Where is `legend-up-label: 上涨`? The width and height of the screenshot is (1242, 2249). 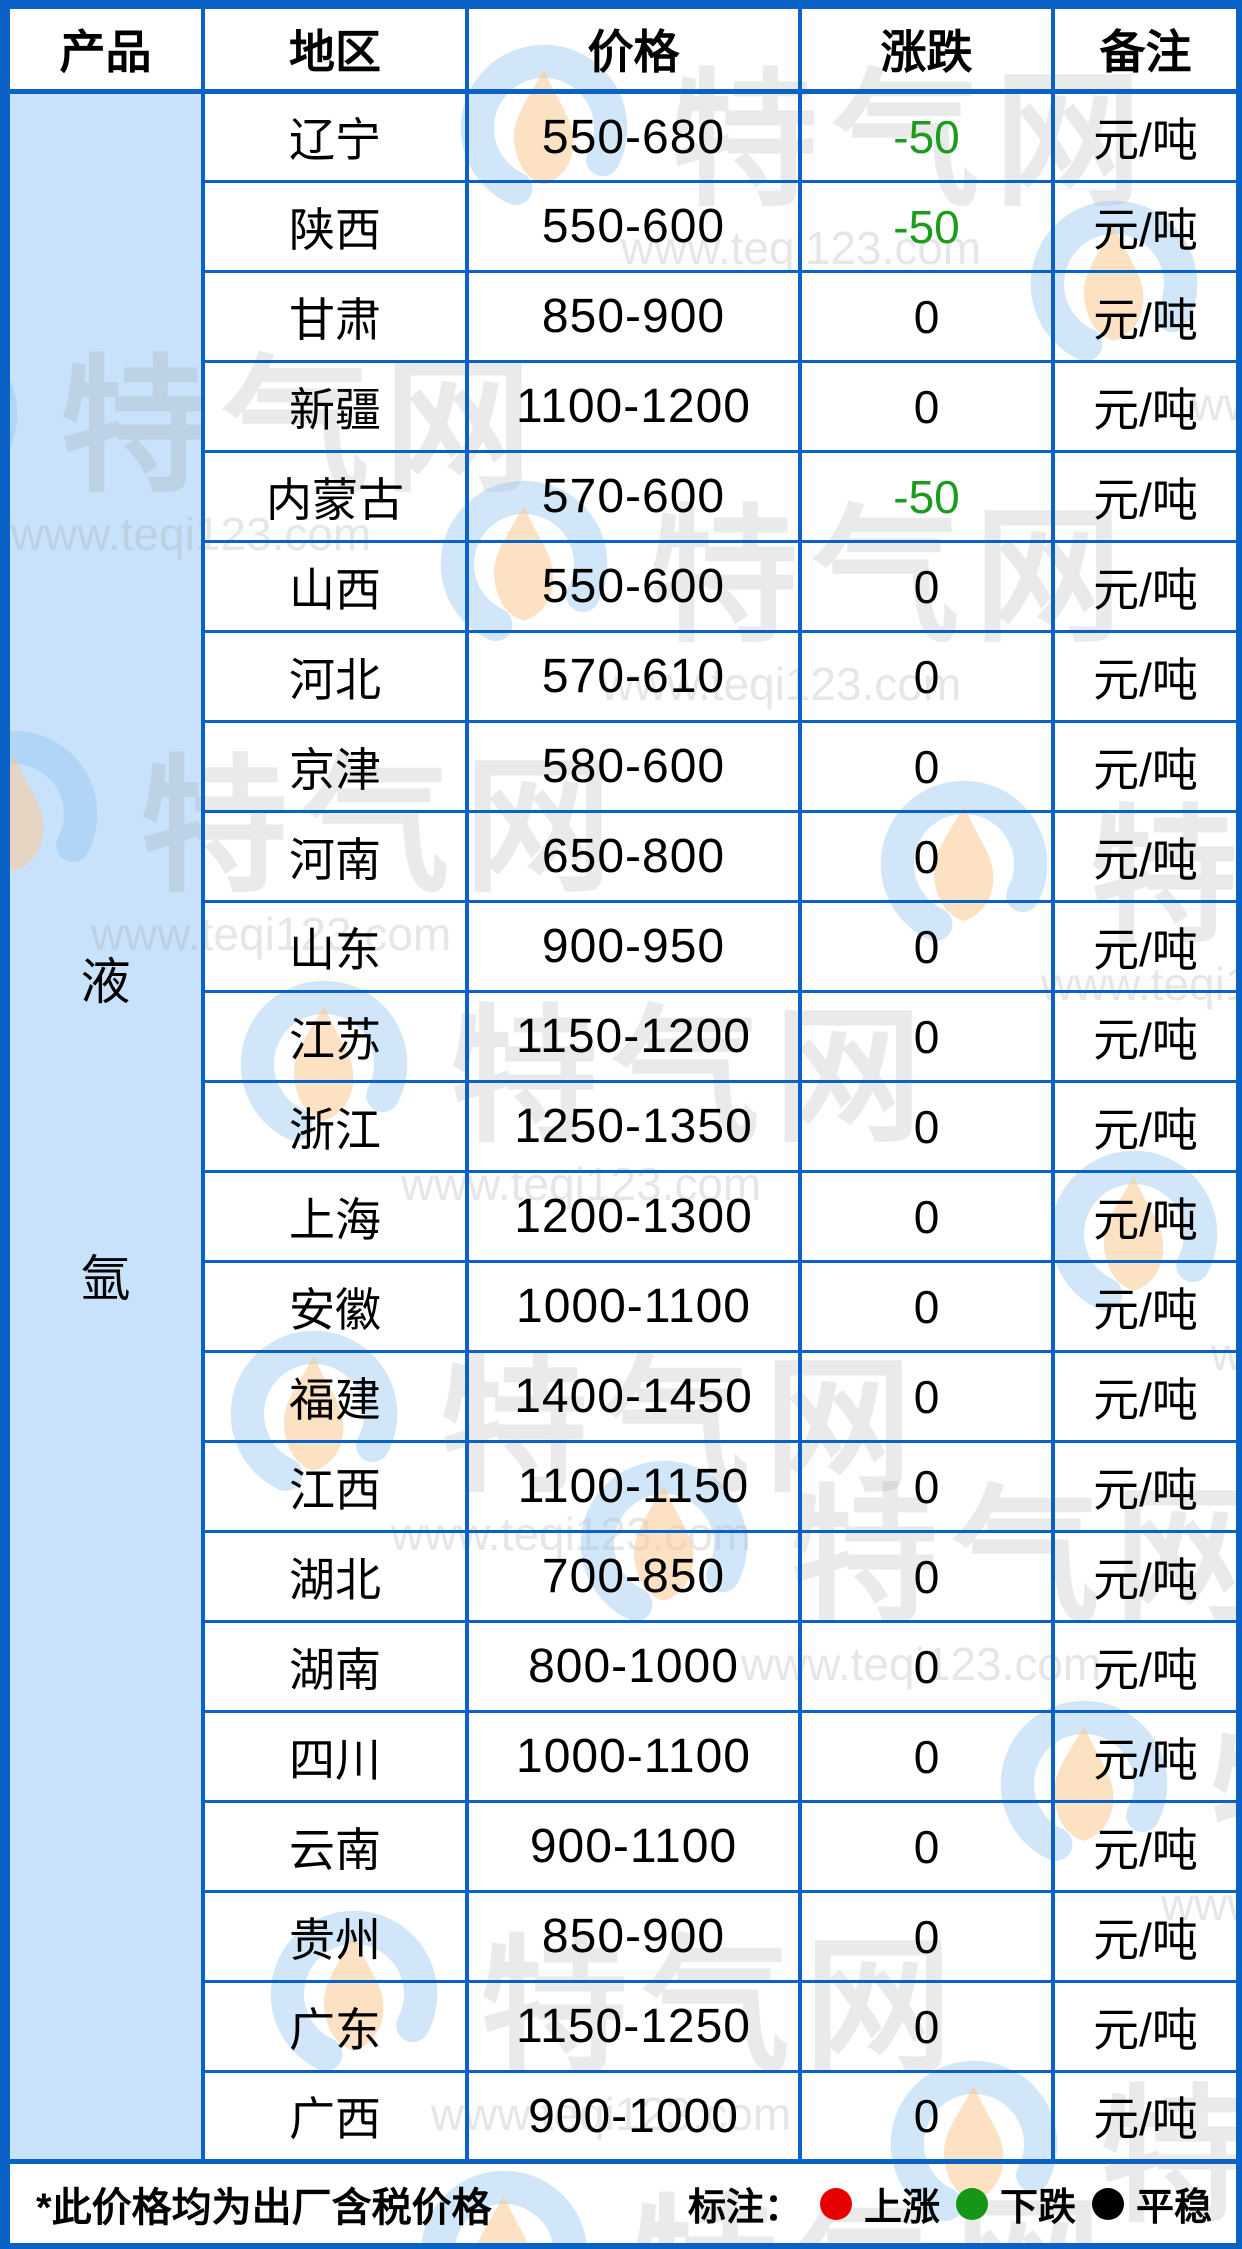
legend-up-label: 上涨 is located at coordinates (901, 2208).